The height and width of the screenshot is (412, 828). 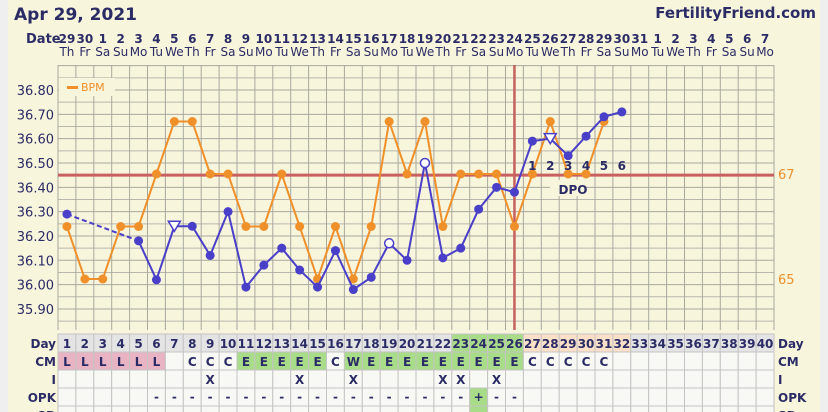 What do you see at coordinates (675, 39) in the screenshot?
I see `date-label: 2` at bounding box center [675, 39].